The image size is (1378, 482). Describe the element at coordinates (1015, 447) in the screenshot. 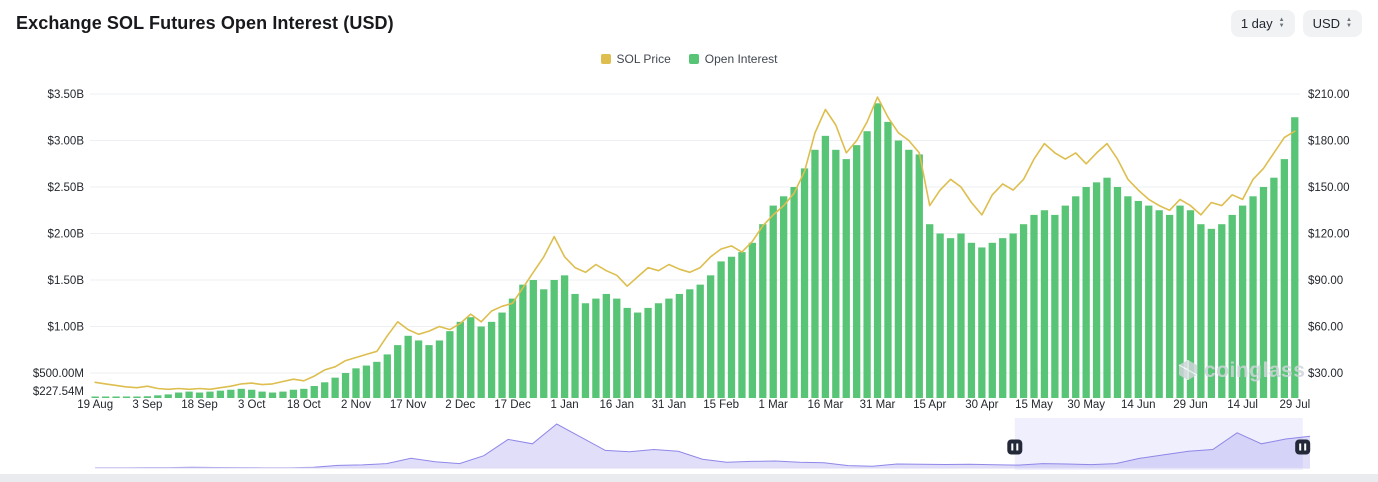

I see `navigator-handle-left` at that location.